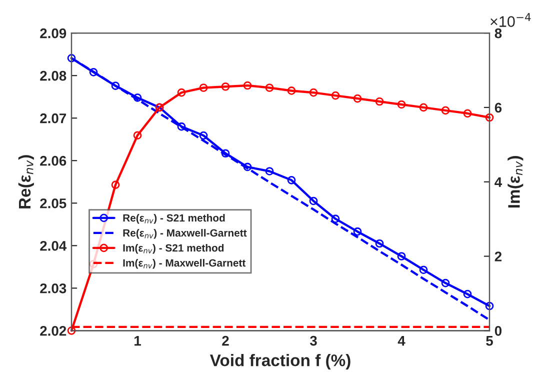 Image resolution: width=550 pixels, height=389 pixels. What do you see at coordinates (53, 203) in the screenshot?
I see `y-tick-label: 2.05` at bounding box center [53, 203].